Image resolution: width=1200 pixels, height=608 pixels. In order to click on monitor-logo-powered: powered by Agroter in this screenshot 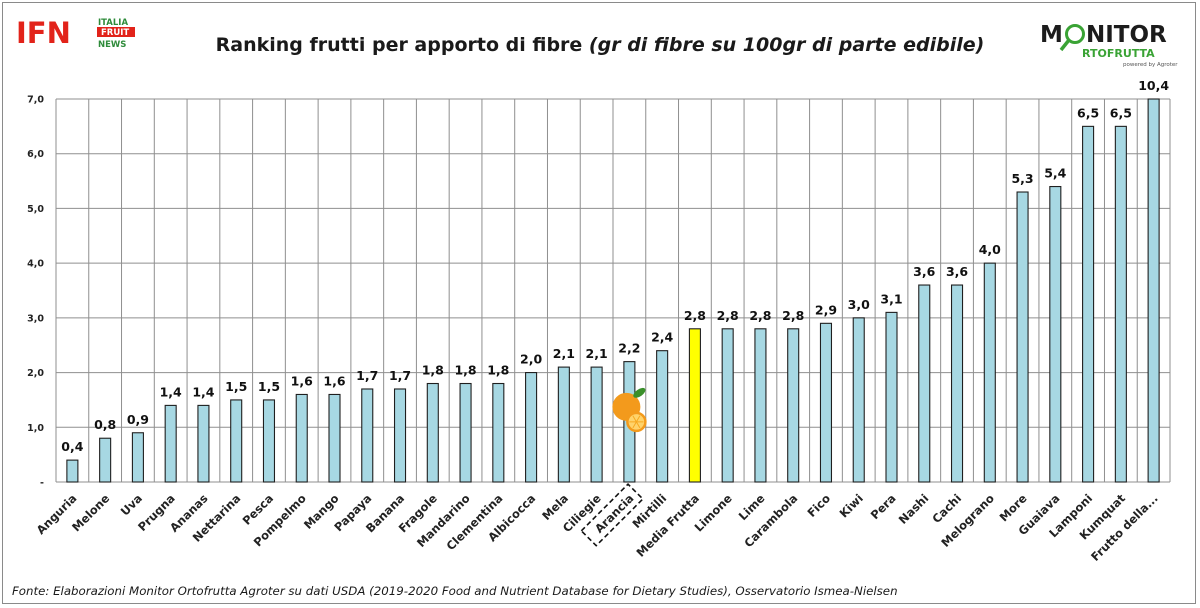, I will do `click(1150, 65)`.